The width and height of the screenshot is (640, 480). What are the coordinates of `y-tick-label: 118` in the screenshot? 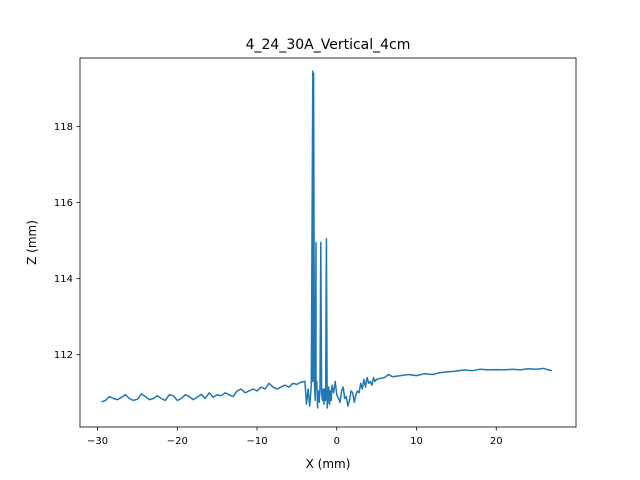 It's located at (63, 127).